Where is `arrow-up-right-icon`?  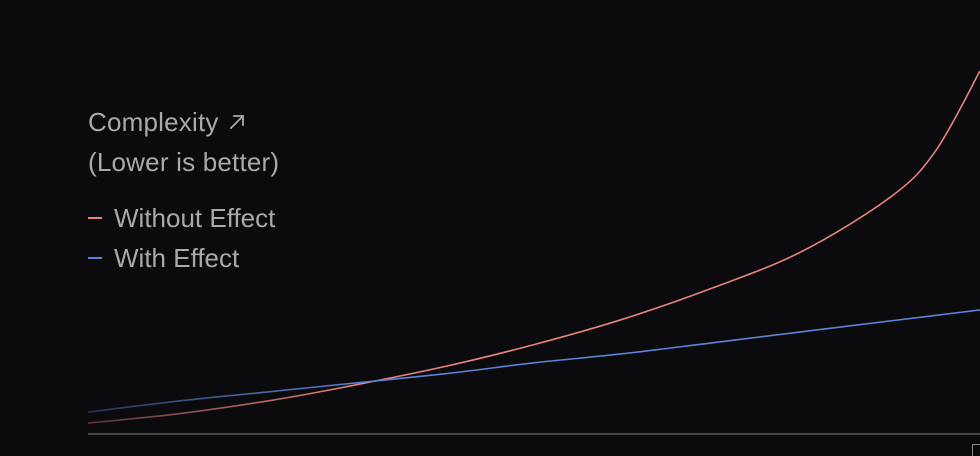 arrow-up-right-icon is located at coordinates (237, 122).